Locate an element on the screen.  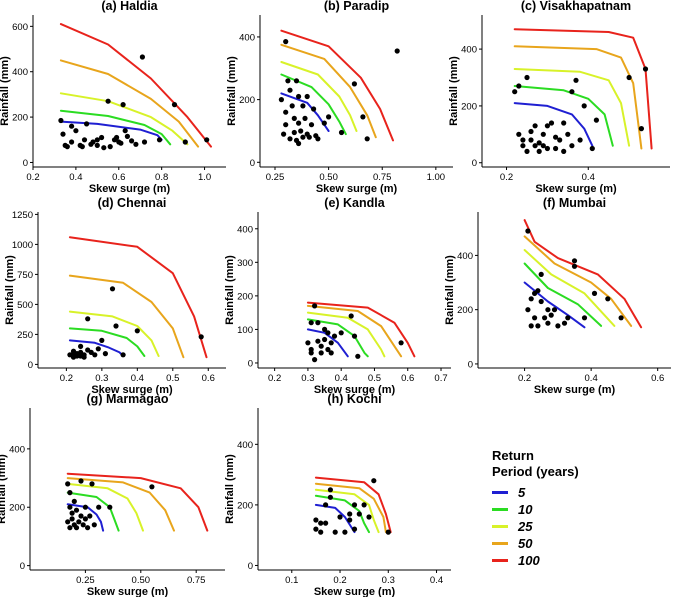
y-tick-label: 1250 is located at coordinates (22, 215).